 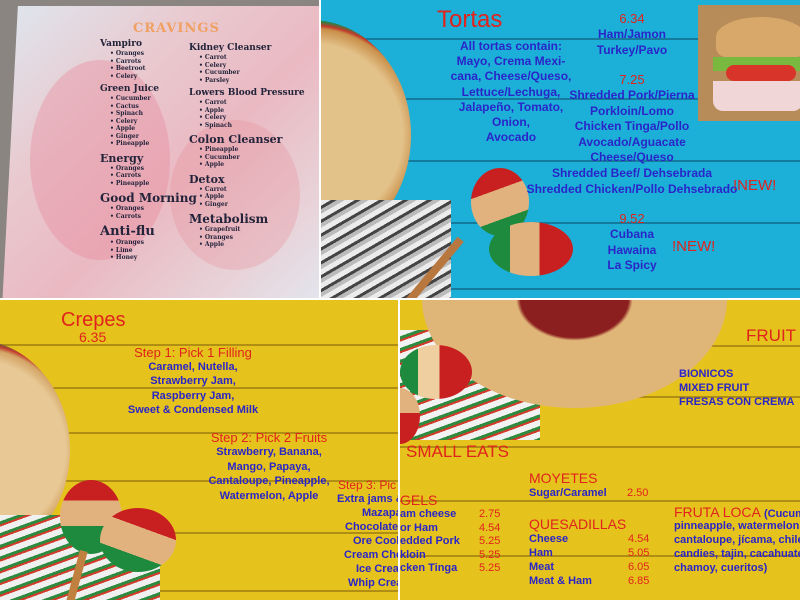 What do you see at coordinates (511, 46) in the screenshot?
I see `menu-item: All tortas contain:` at bounding box center [511, 46].